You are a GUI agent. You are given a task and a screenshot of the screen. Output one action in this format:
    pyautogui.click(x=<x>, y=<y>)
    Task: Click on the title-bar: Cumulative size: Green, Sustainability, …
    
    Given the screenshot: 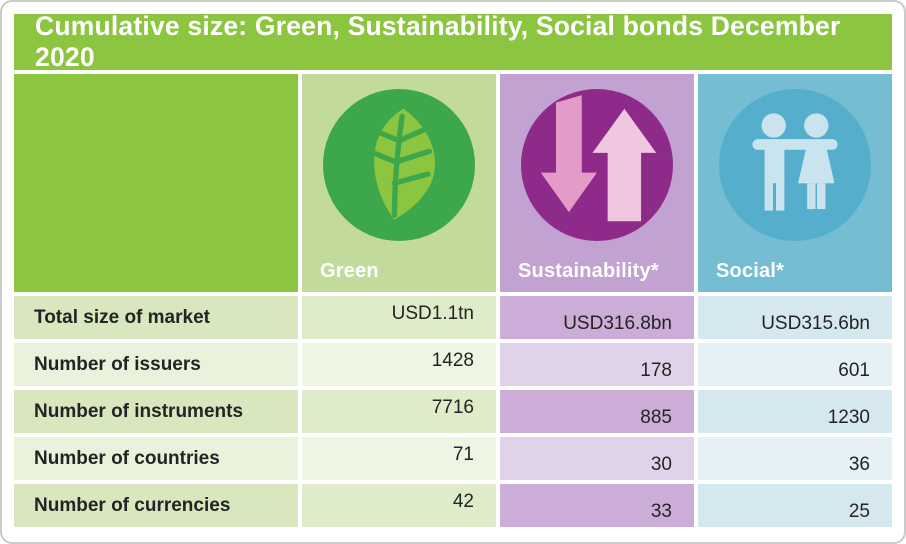 What is the action you would take?
    pyautogui.click(x=453, y=41)
    